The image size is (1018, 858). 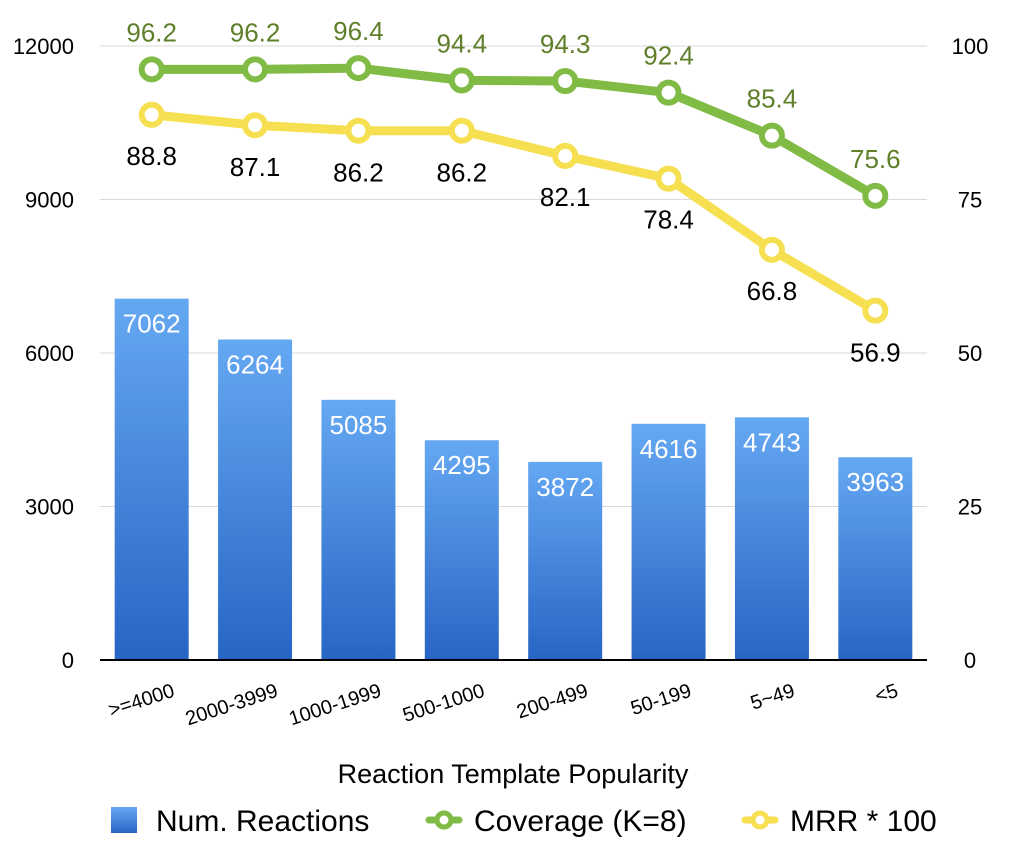 What do you see at coordinates (970, 200) in the screenshot?
I see `right-axis-tick-label: 75` at bounding box center [970, 200].